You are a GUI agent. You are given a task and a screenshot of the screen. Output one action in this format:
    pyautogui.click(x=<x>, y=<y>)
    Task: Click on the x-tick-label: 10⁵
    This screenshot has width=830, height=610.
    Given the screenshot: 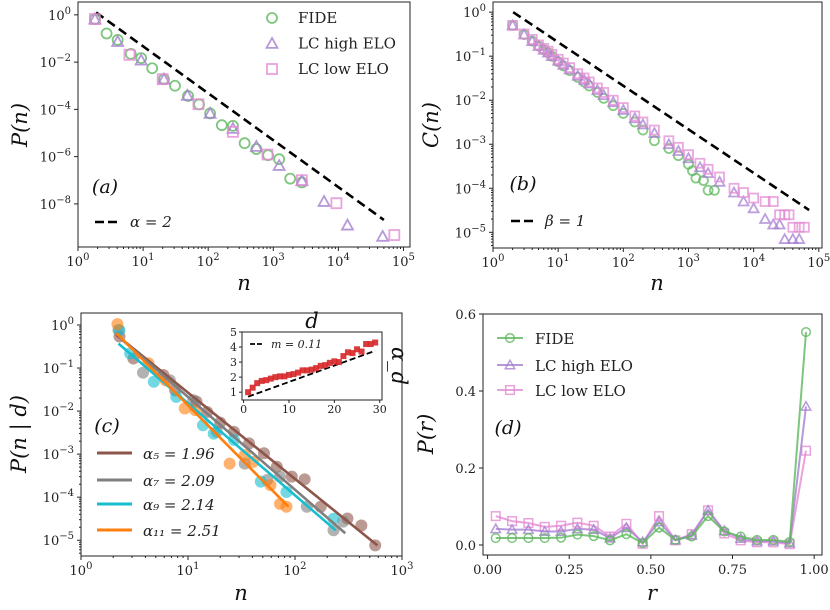 What is the action you would take?
    pyautogui.click(x=403, y=261)
    